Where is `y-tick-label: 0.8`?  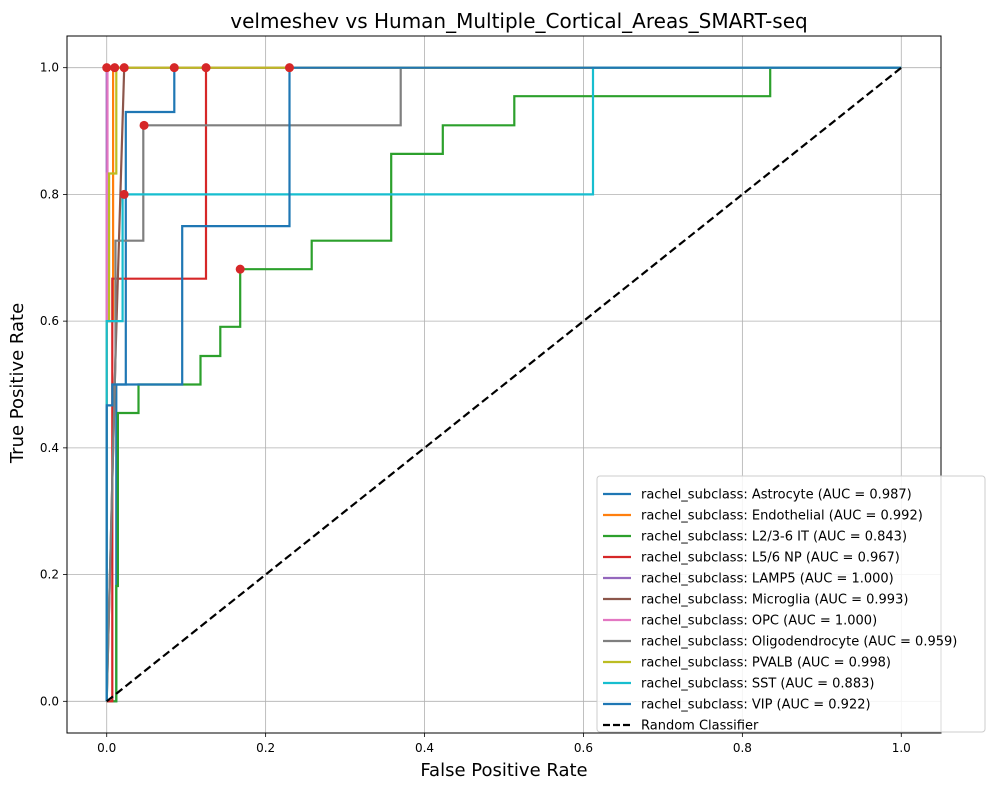
y-tick-label: 0.8 is located at coordinates (49, 194).